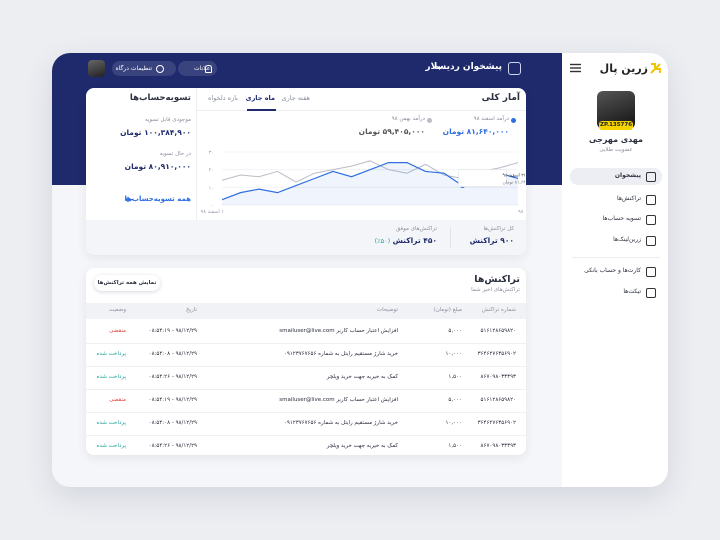  I want to click on show-all-button: نمایش همه تراکنش‌ها, so click(127, 283).